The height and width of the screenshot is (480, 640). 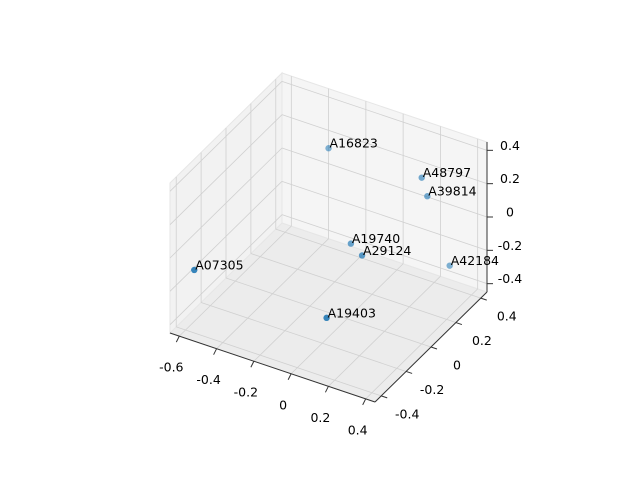 What do you see at coordinates (510, 145) in the screenshot?
I see `z-tick-label: 0.4` at bounding box center [510, 145].